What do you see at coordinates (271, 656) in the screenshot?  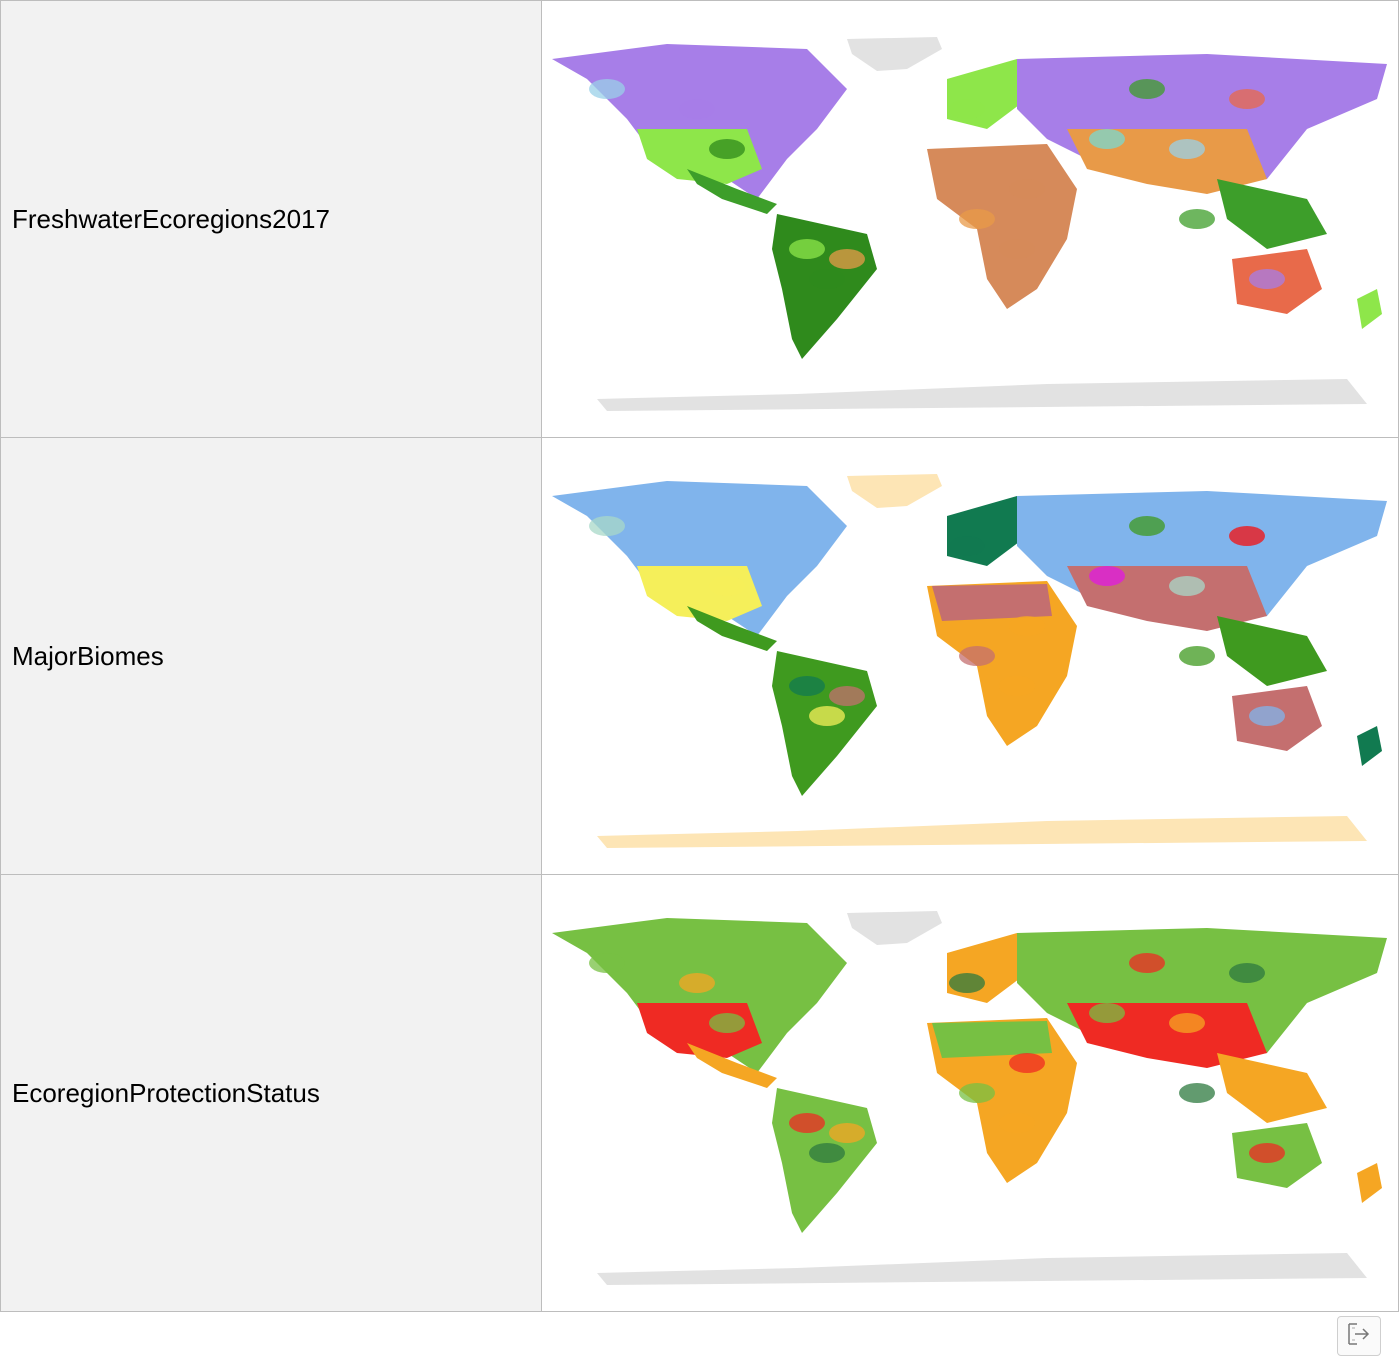 I see `row-label-cell: MajorBiomes` at bounding box center [271, 656].